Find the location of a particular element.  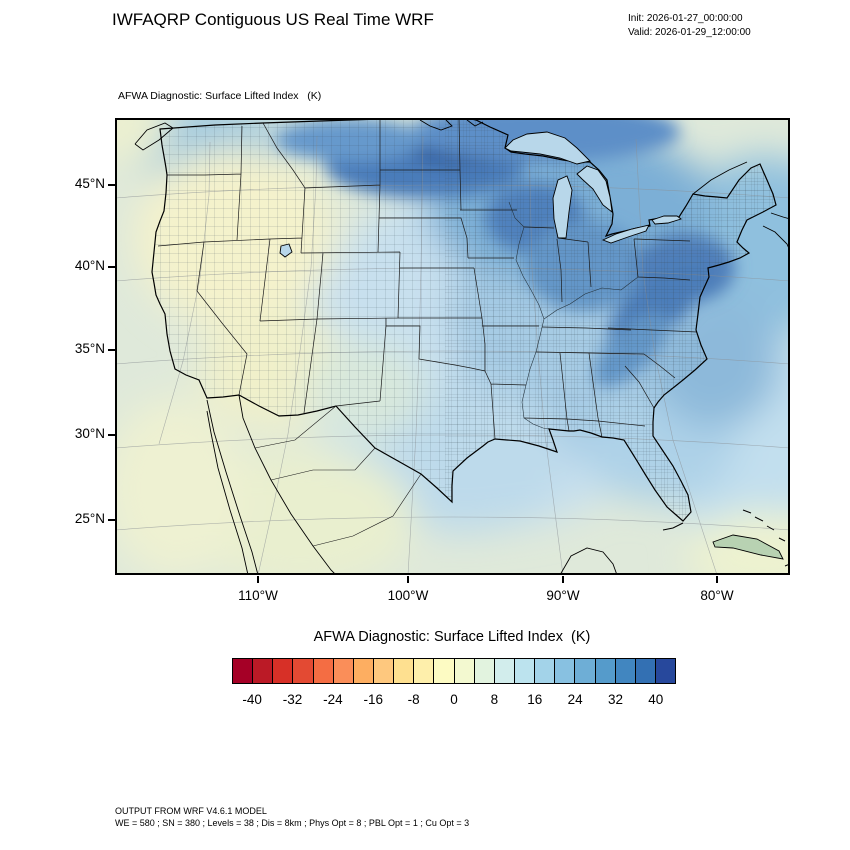

footer-line-1: OUTPUT FROM WRF V4.6.1 MODEL is located at coordinates (191, 811).